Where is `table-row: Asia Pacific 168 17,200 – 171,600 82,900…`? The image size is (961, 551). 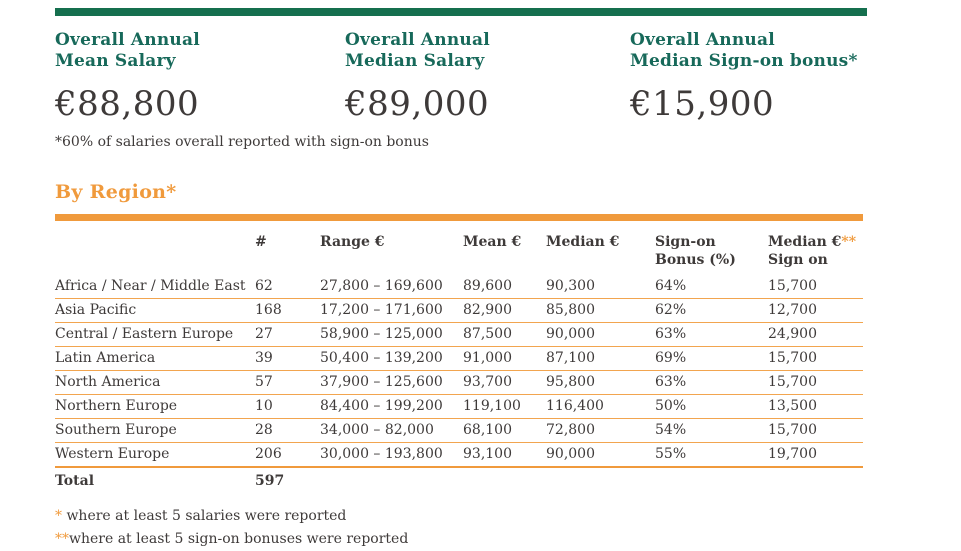 table-row: Asia Pacific 168 17,200 – 171,600 82,900… is located at coordinates (459, 311).